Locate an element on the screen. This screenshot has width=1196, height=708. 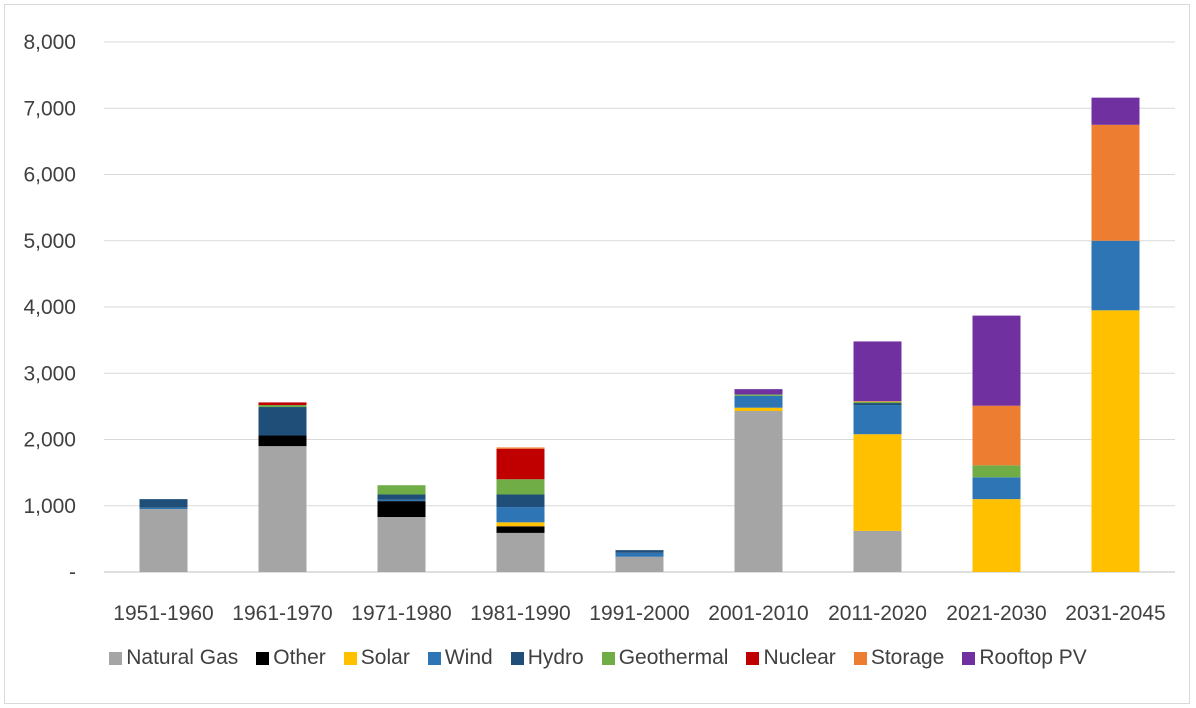
y-tick-label: - is located at coordinates (72, 572).